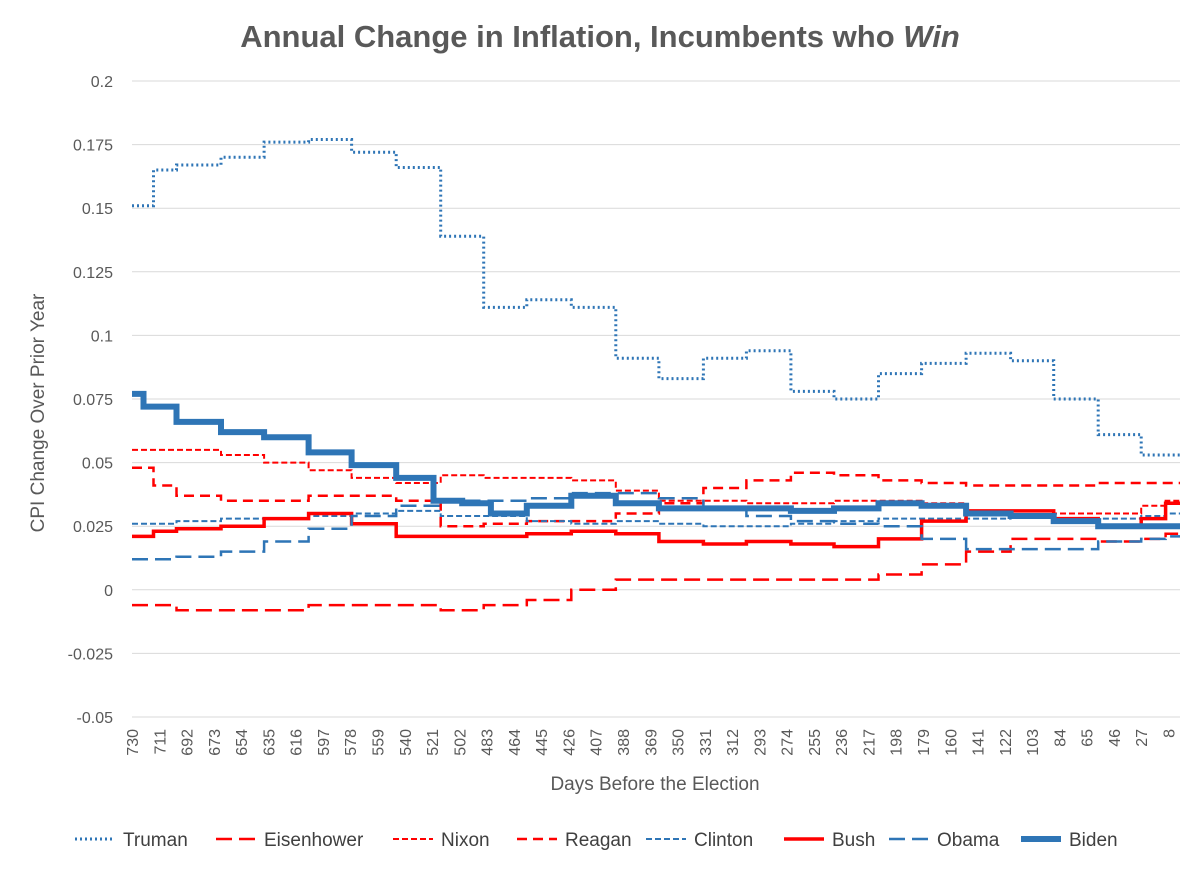 Image resolution: width=1200 pixels, height=871 pixels. I want to click on legend-item-clinton: Clinton, so click(699, 840).